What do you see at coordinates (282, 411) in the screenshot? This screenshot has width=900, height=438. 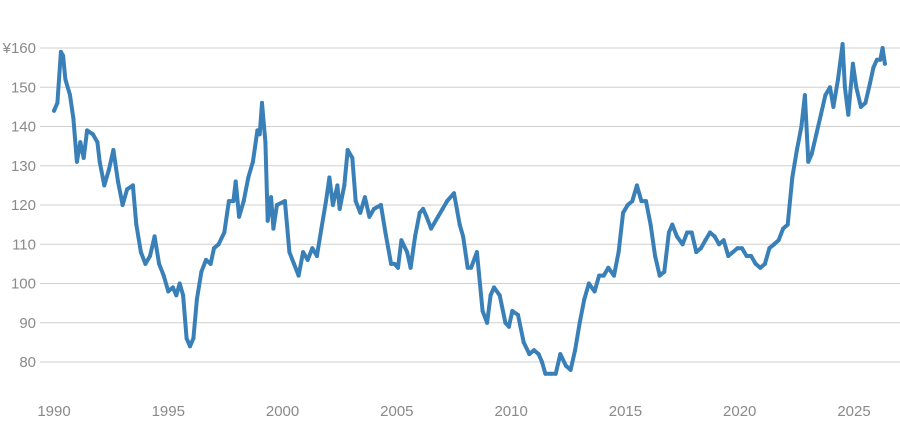 I see `x-tick-label: 2000` at bounding box center [282, 411].